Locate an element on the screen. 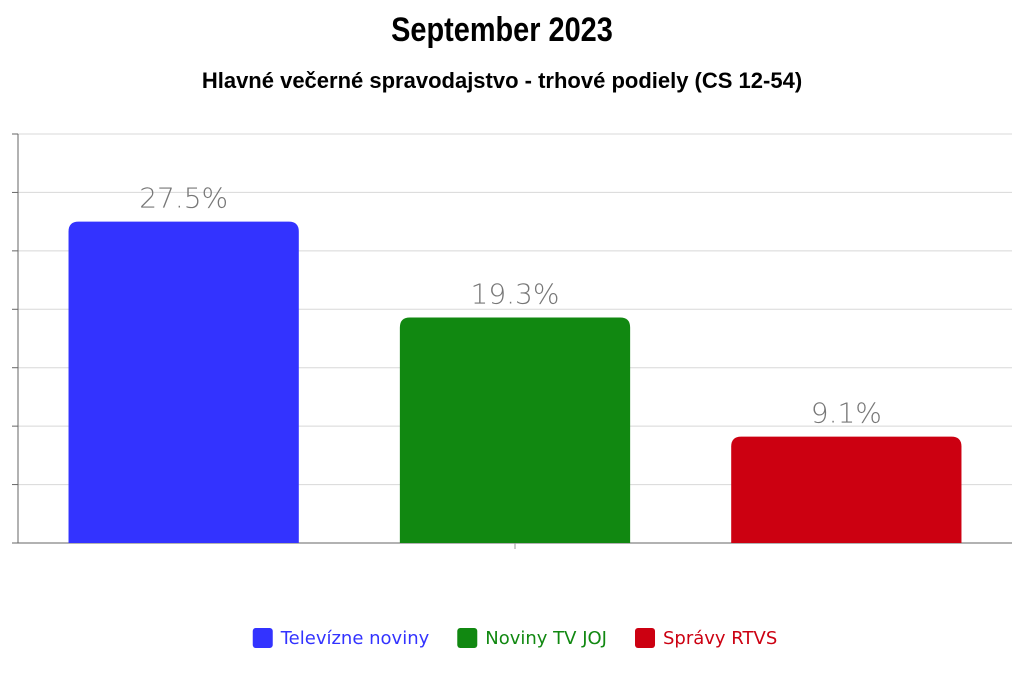  chart-title: September 2023 is located at coordinates (502, 29).